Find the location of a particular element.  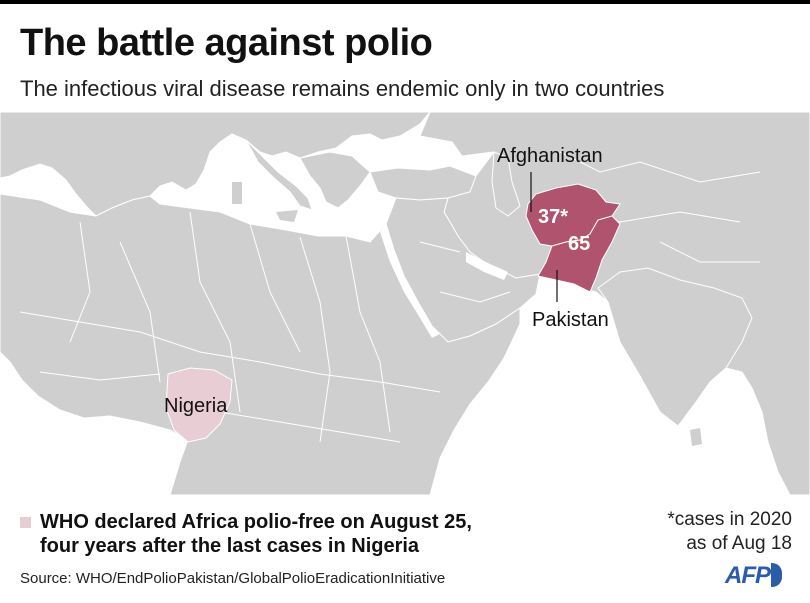

italy-landmass is located at coordinates (279, 175).